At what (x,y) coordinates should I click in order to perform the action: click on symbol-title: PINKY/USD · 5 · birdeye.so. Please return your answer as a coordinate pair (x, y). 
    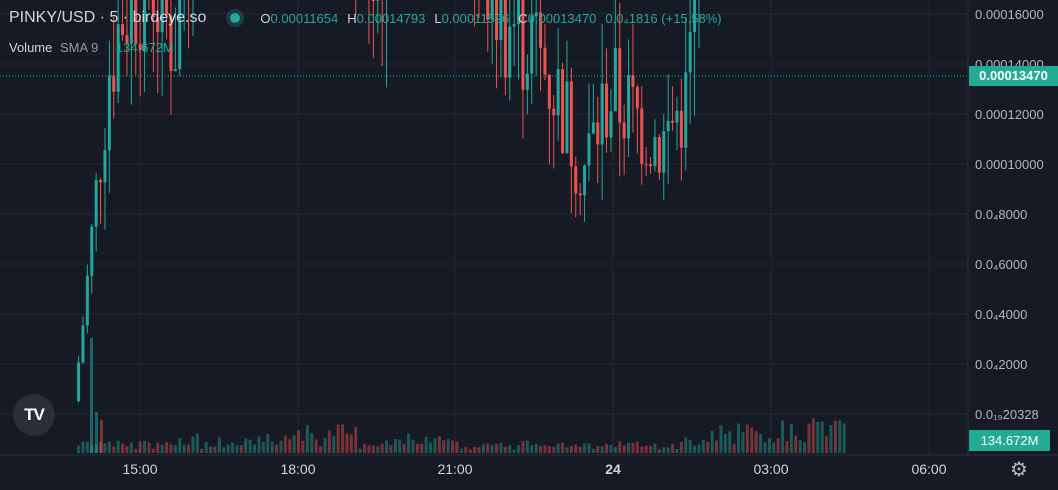
    Looking at the image, I should click on (108, 17).